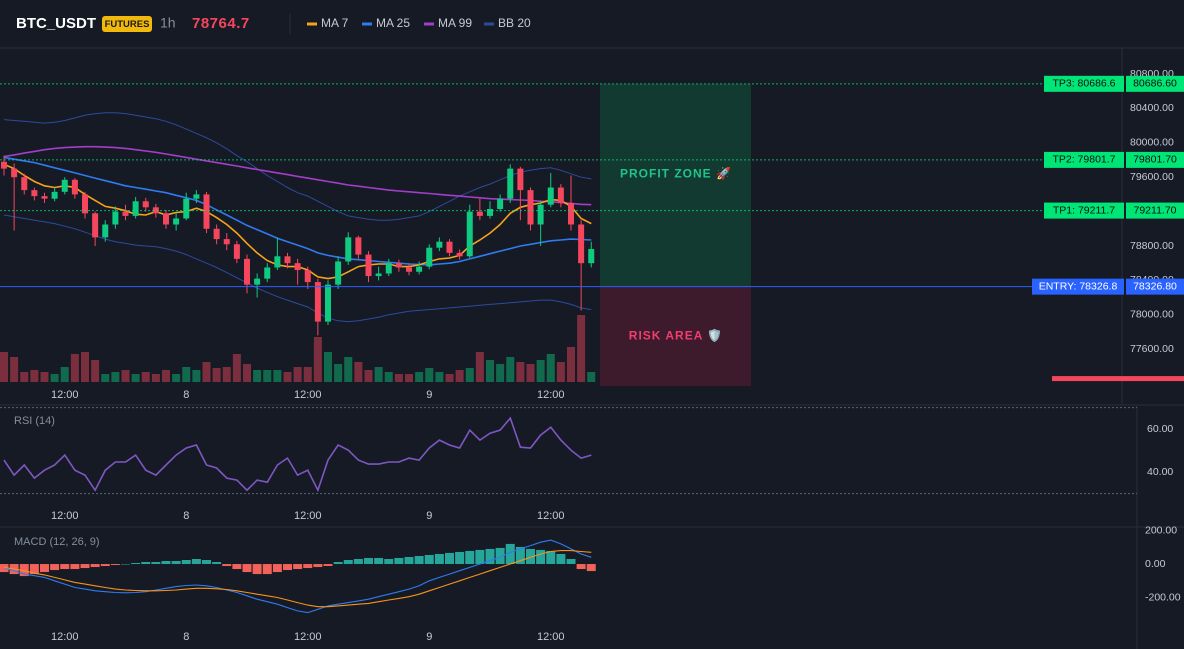 The width and height of the screenshot is (1184, 649). Describe the element at coordinates (1152, 108) in the screenshot. I see `y-tick-label: 80400.00` at that location.